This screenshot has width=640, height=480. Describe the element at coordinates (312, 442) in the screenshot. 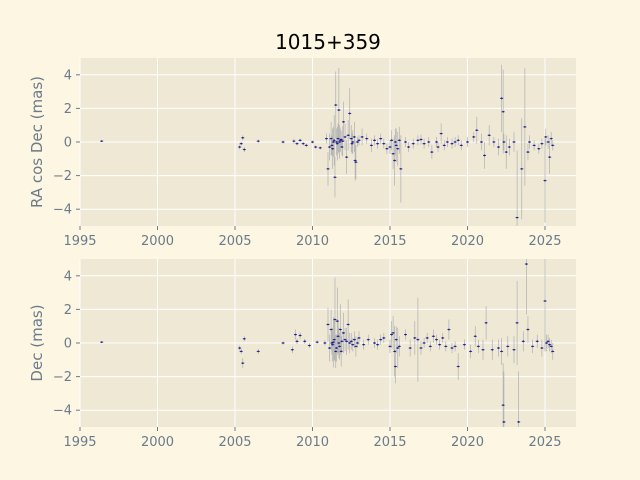

I see `x-tick-label: 2010` at that location.